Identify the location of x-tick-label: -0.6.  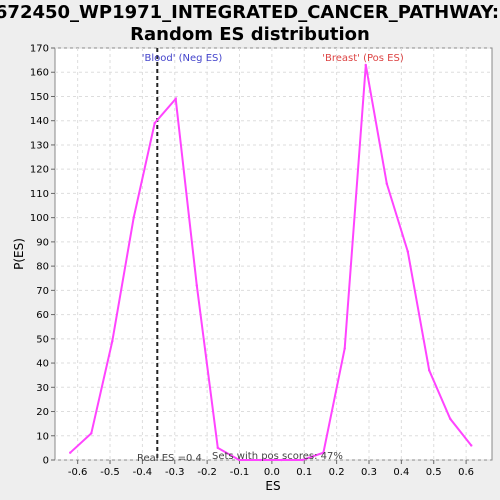
(78, 472).